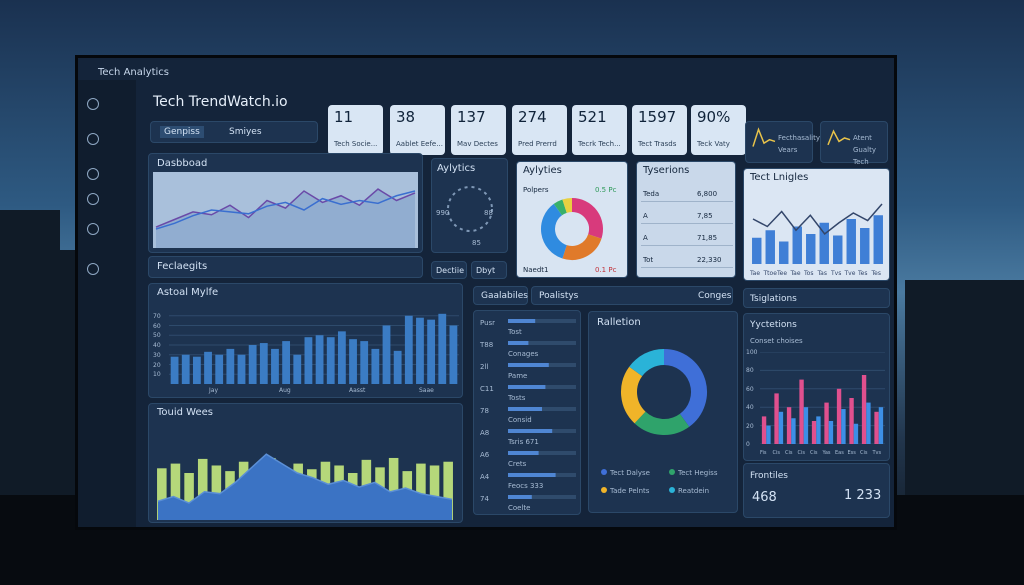 Image resolution: width=1024 pixels, height=585 pixels. Describe the element at coordinates (801, 453) in the screenshot. I see `x-tick-label: Cis` at that location.